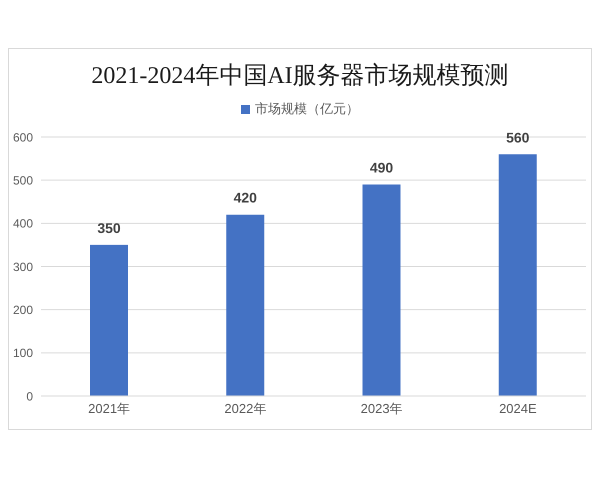 This screenshot has width=600, height=480. Describe the element at coordinates (382, 167) in the screenshot. I see `data-label: 490` at that location.